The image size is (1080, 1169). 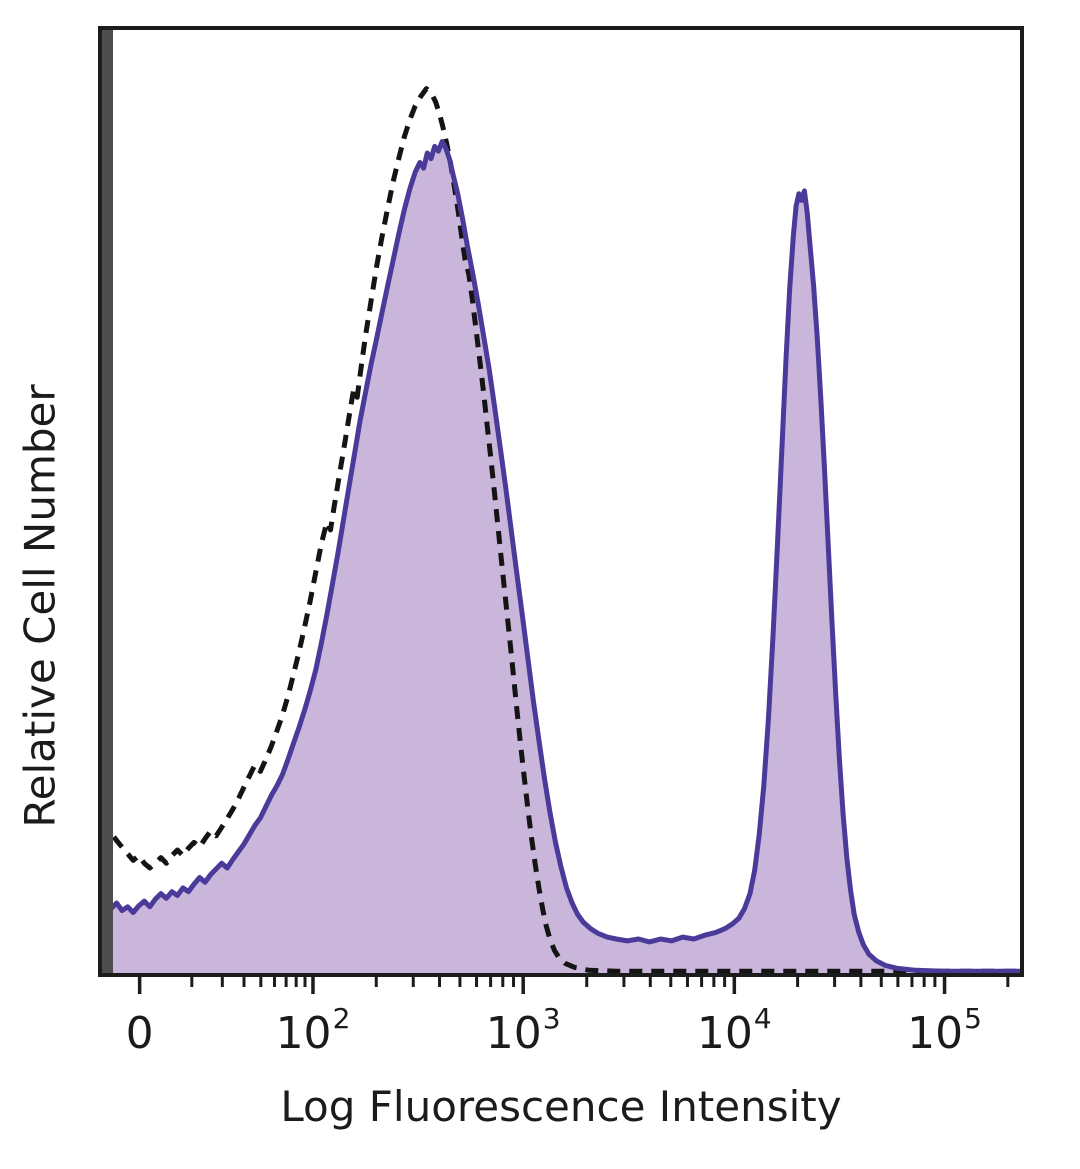 I want to click on x-tick-label: 0, so click(x=140, y=1033).